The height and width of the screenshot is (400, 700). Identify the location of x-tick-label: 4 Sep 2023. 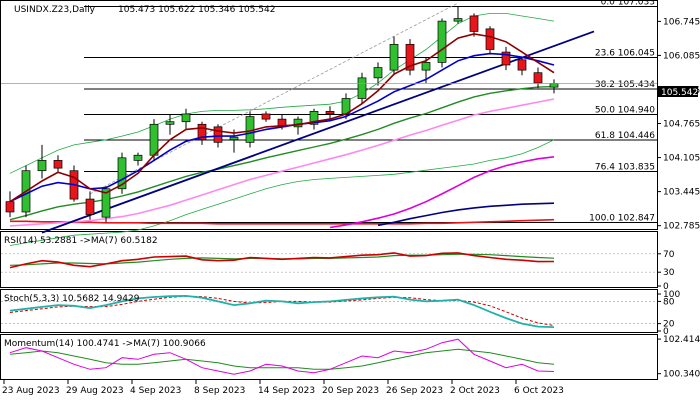
(155, 391).